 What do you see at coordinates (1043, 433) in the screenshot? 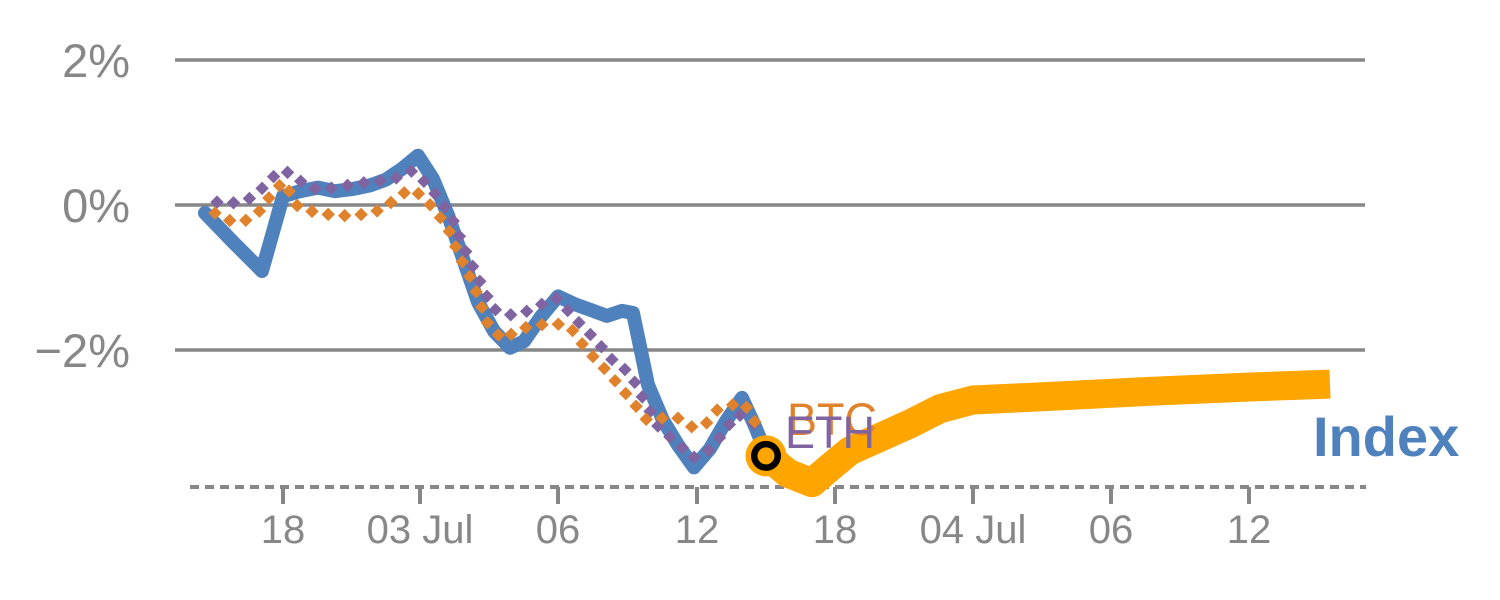
I see `index-projection-series-line` at bounding box center [1043, 433].